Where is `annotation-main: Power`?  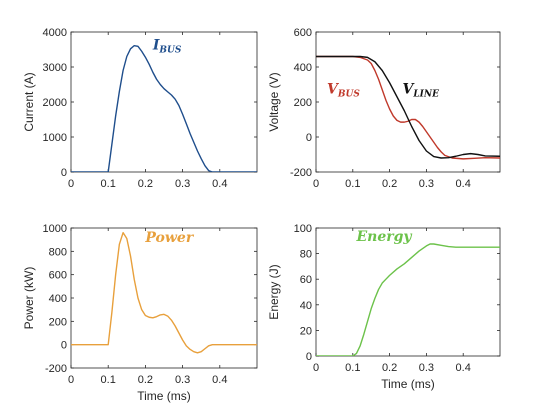
annotation-main: Power is located at coordinates (169, 238).